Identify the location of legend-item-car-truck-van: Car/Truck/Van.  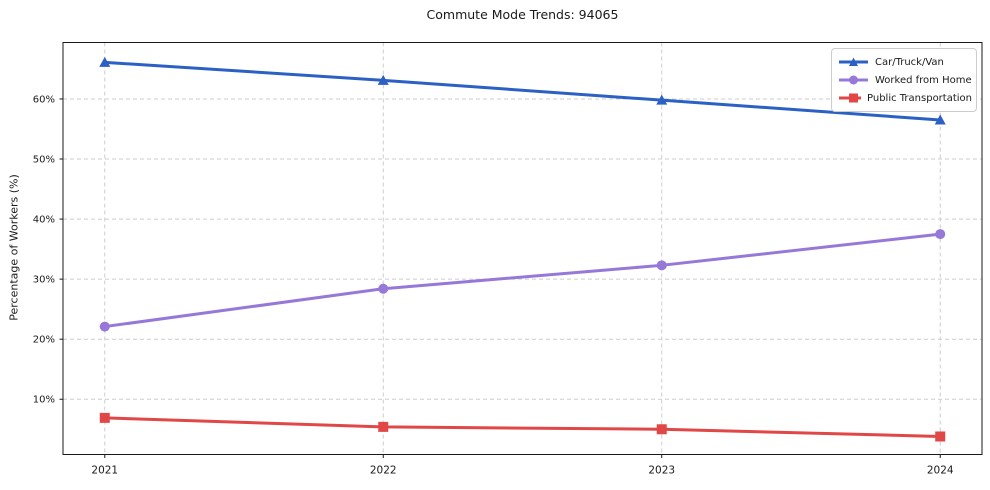
(905, 62).